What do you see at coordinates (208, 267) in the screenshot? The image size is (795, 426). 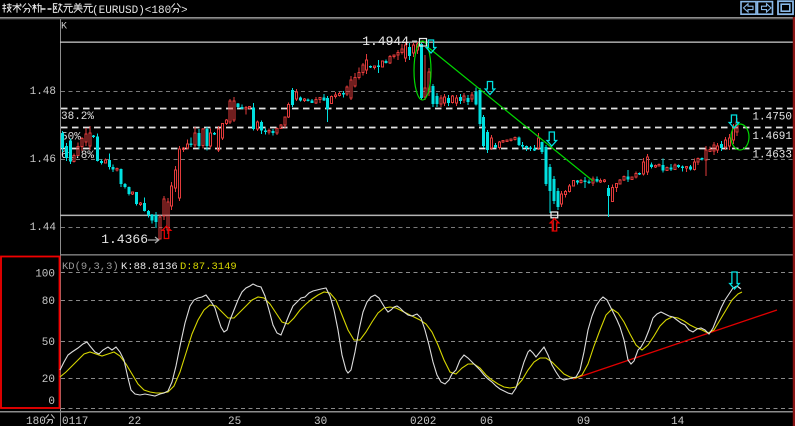 I see `svg-text: D:87.3149` at bounding box center [208, 267].